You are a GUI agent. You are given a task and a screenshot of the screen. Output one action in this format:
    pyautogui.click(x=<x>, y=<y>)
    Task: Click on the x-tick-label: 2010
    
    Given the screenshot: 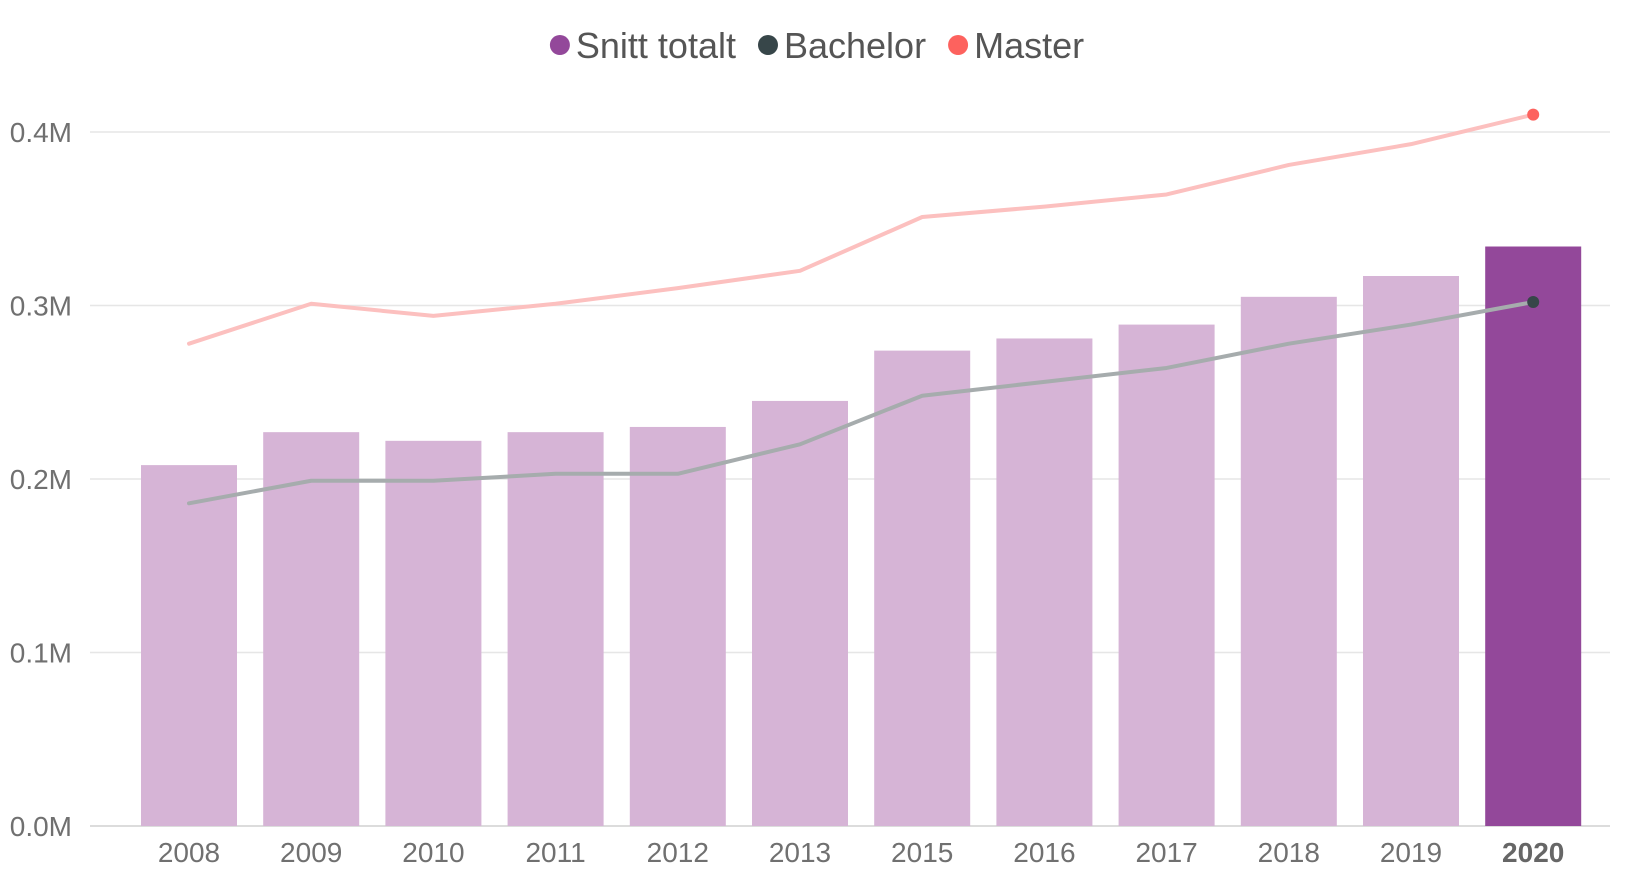 What is the action you would take?
    pyautogui.click(x=433, y=852)
    